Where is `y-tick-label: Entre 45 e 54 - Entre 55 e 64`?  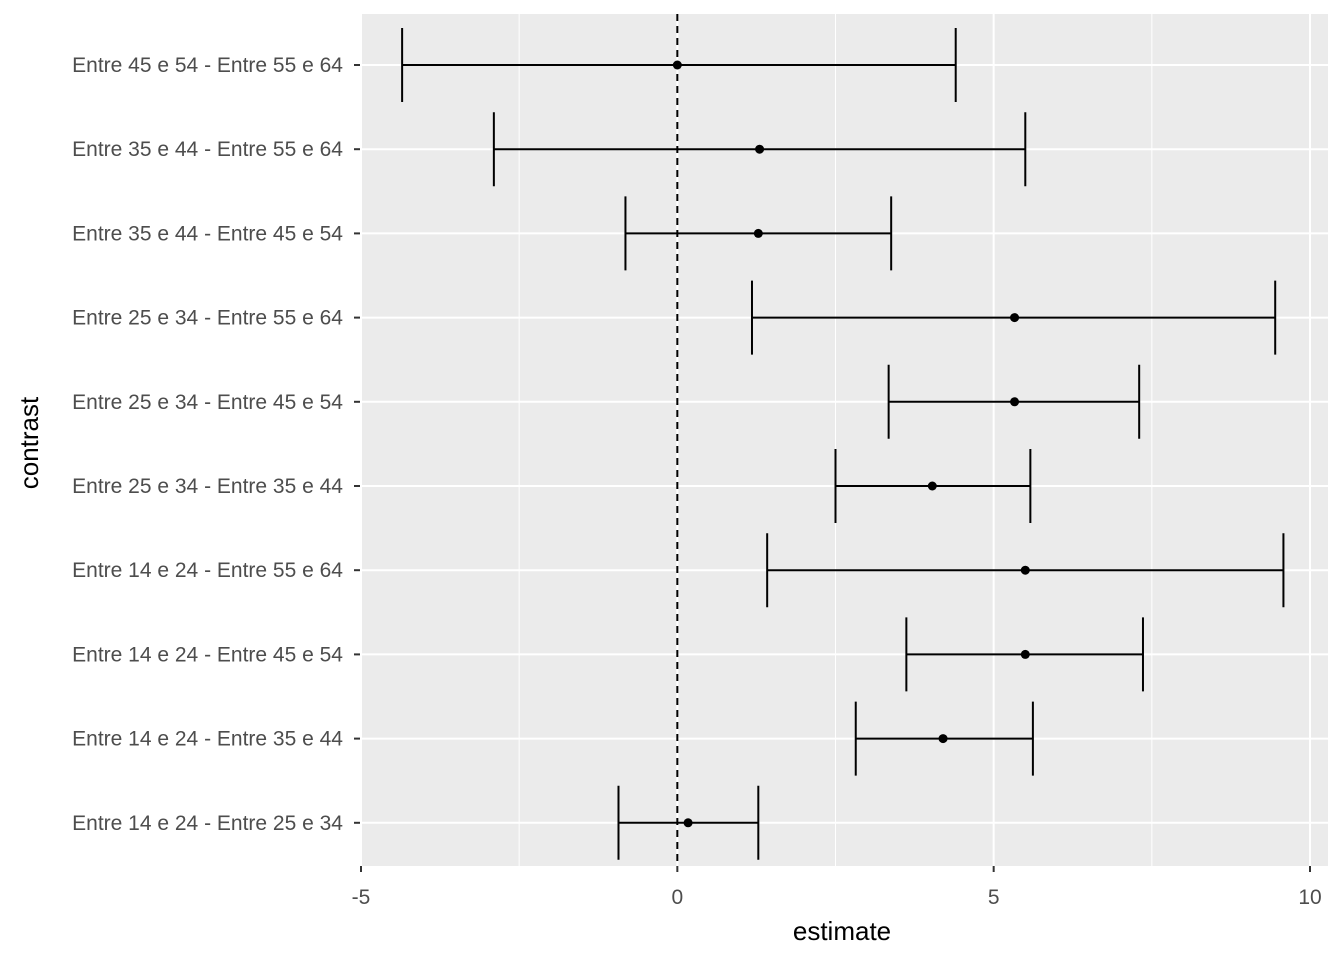
y-tick-label: Entre 45 e 54 - Entre 55 e 64 is located at coordinates (207, 65).